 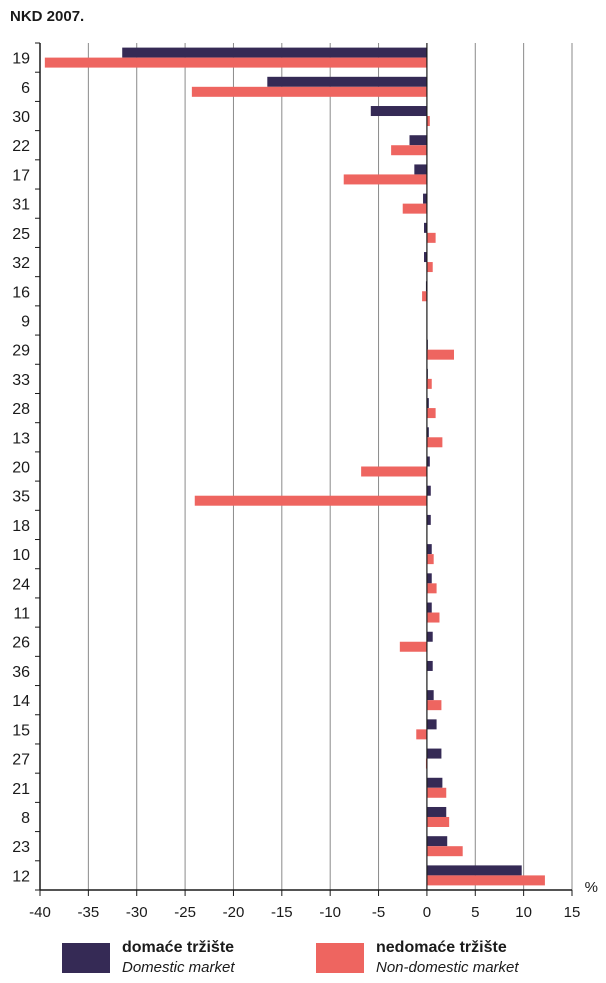 I want to click on y-tick-label: 21, so click(x=21, y=789).